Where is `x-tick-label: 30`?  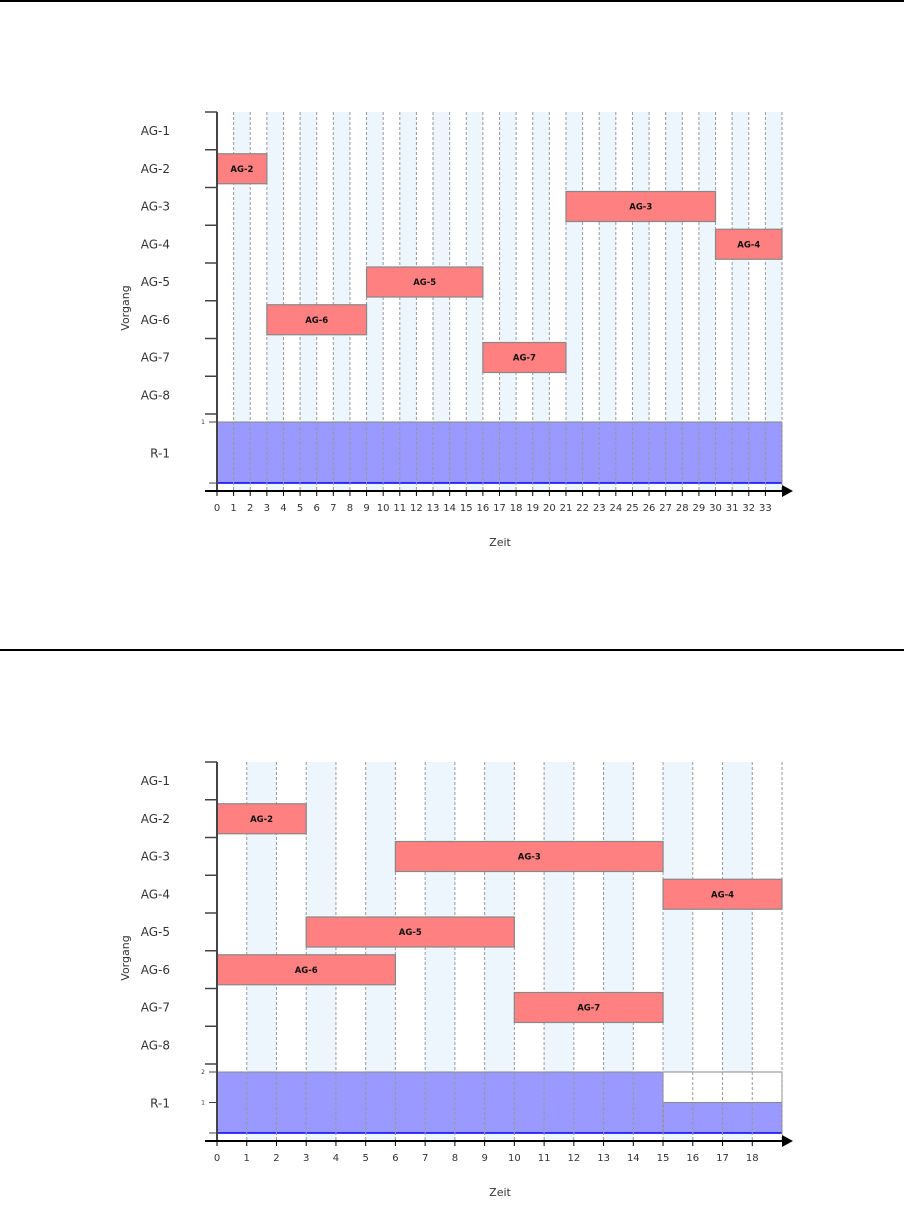
x-tick-label: 30 is located at coordinates (715, 508).